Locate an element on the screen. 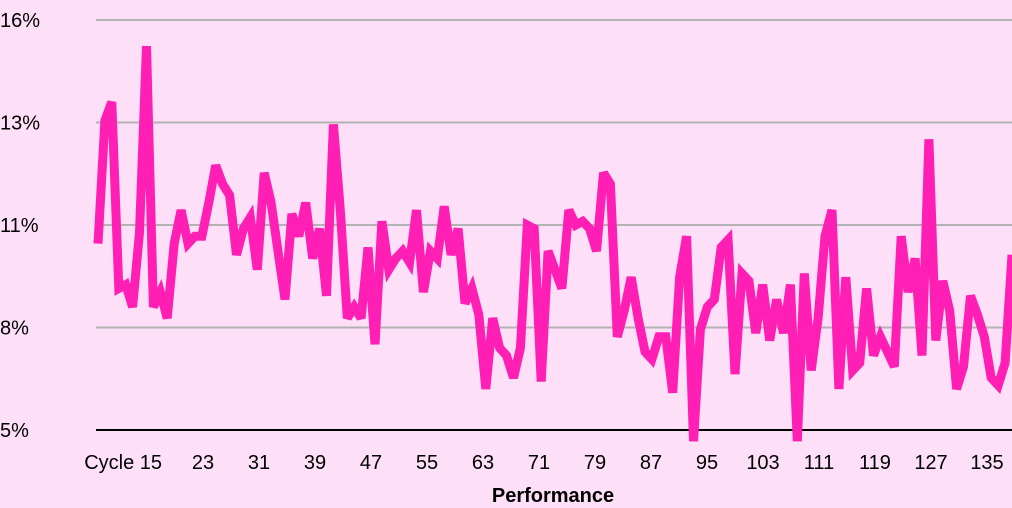  x-tick-label: 79 is located at coordinates (595, 463).